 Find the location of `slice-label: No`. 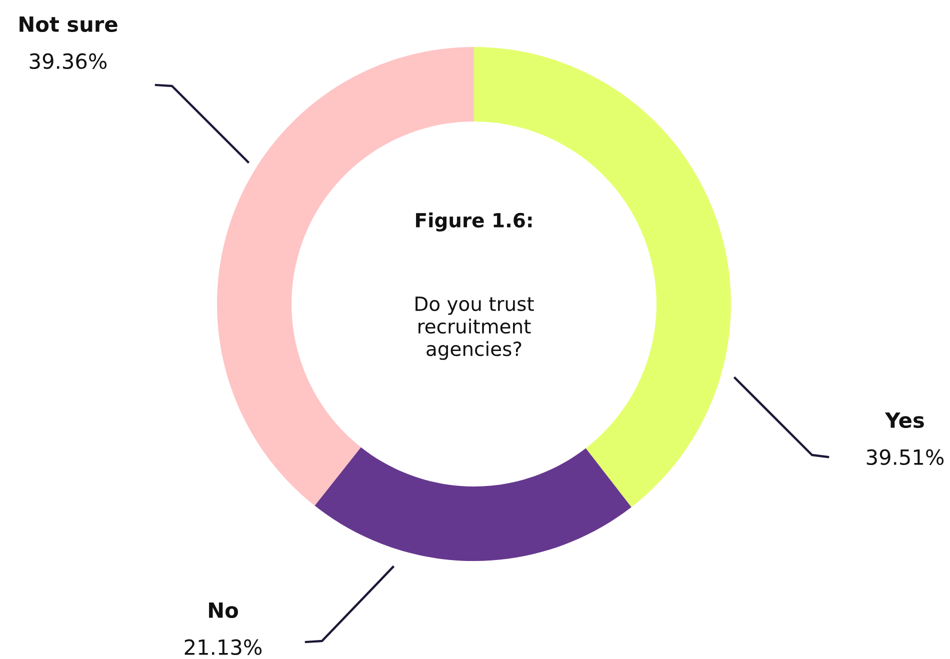

slice-label: No is located at coordinates (223, 610).